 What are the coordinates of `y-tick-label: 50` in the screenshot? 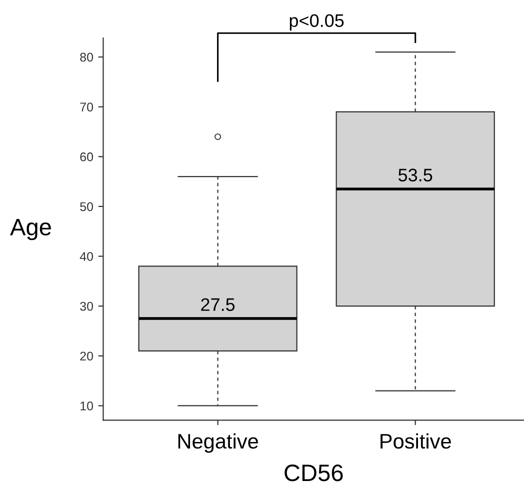 It's located at (87, 207).